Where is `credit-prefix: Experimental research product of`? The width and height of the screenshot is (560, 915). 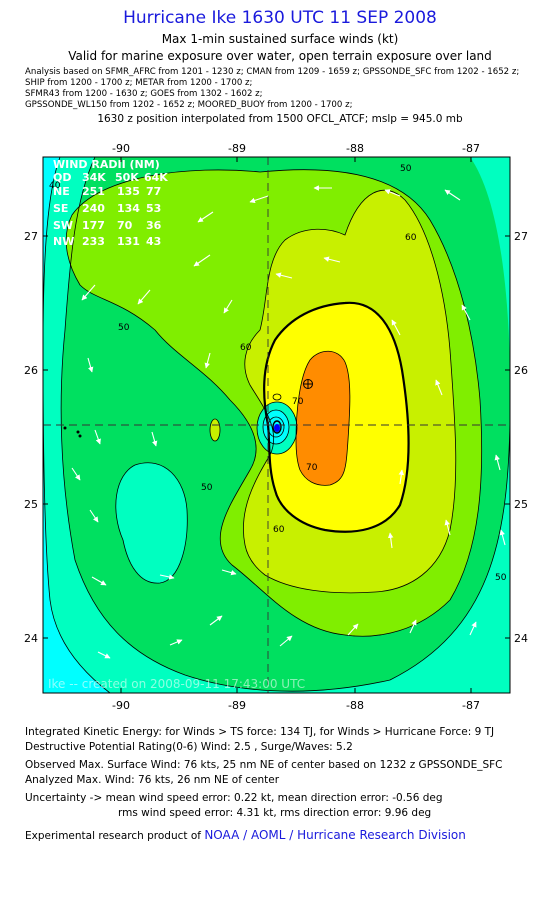
credit-prefix: Experimental research product of is located at coordinates (115, 836).